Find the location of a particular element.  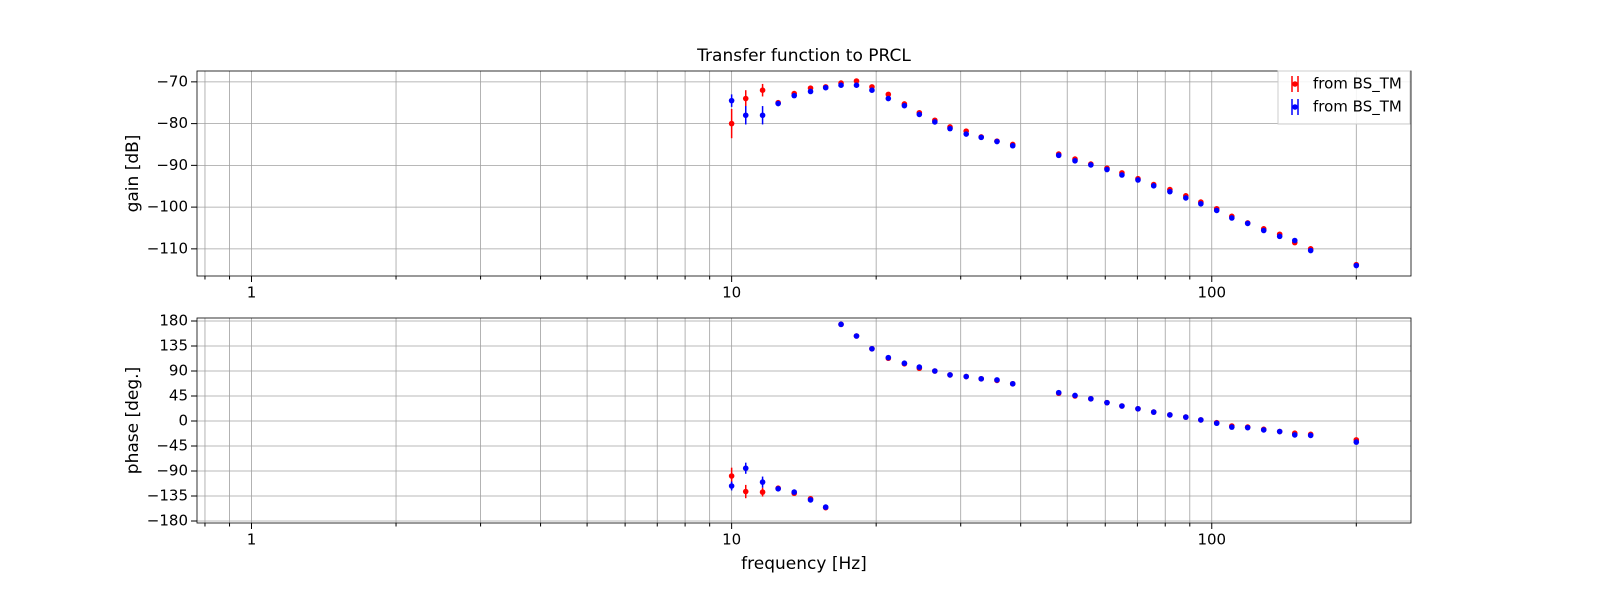

legend-box is located at coordinates (1344, 97).